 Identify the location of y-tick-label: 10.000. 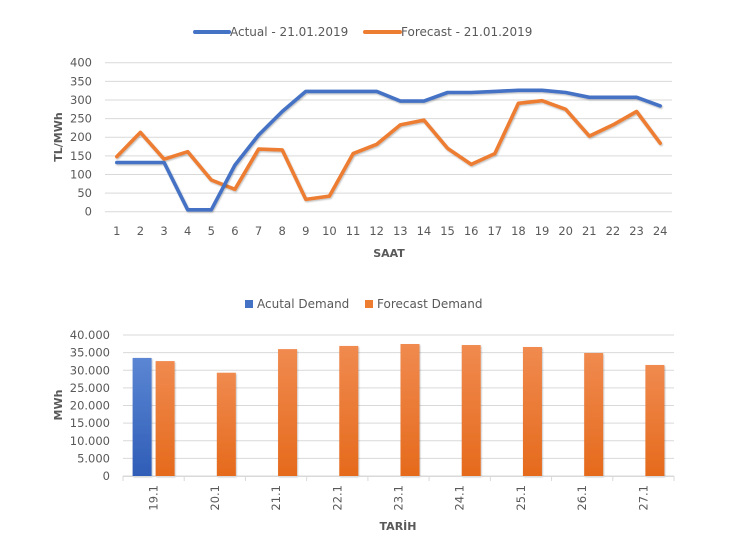
(90, 441).